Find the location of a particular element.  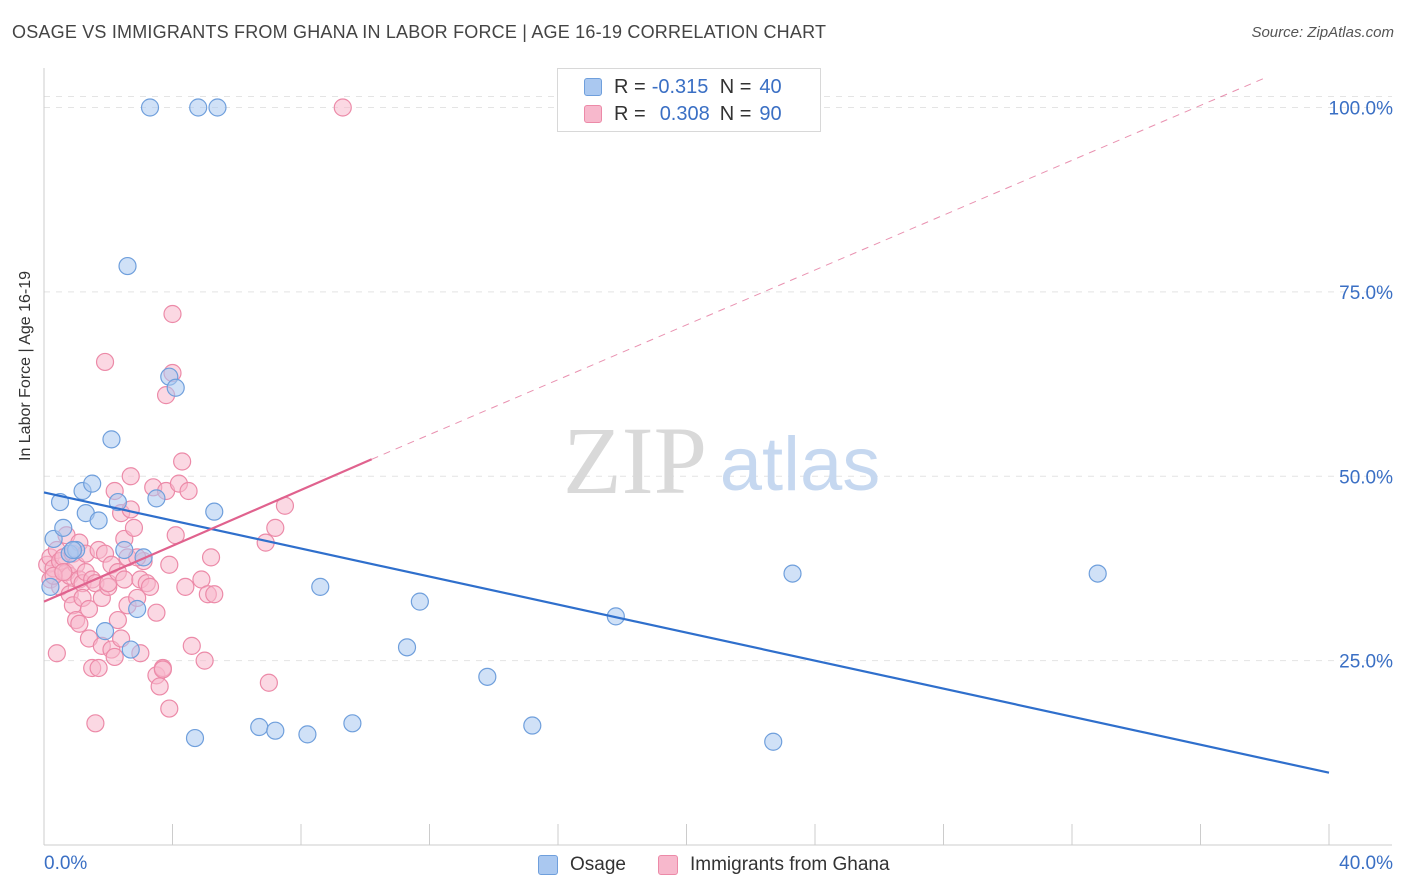

x-tick-label: 0.0% is located at coordinates (65, 863).